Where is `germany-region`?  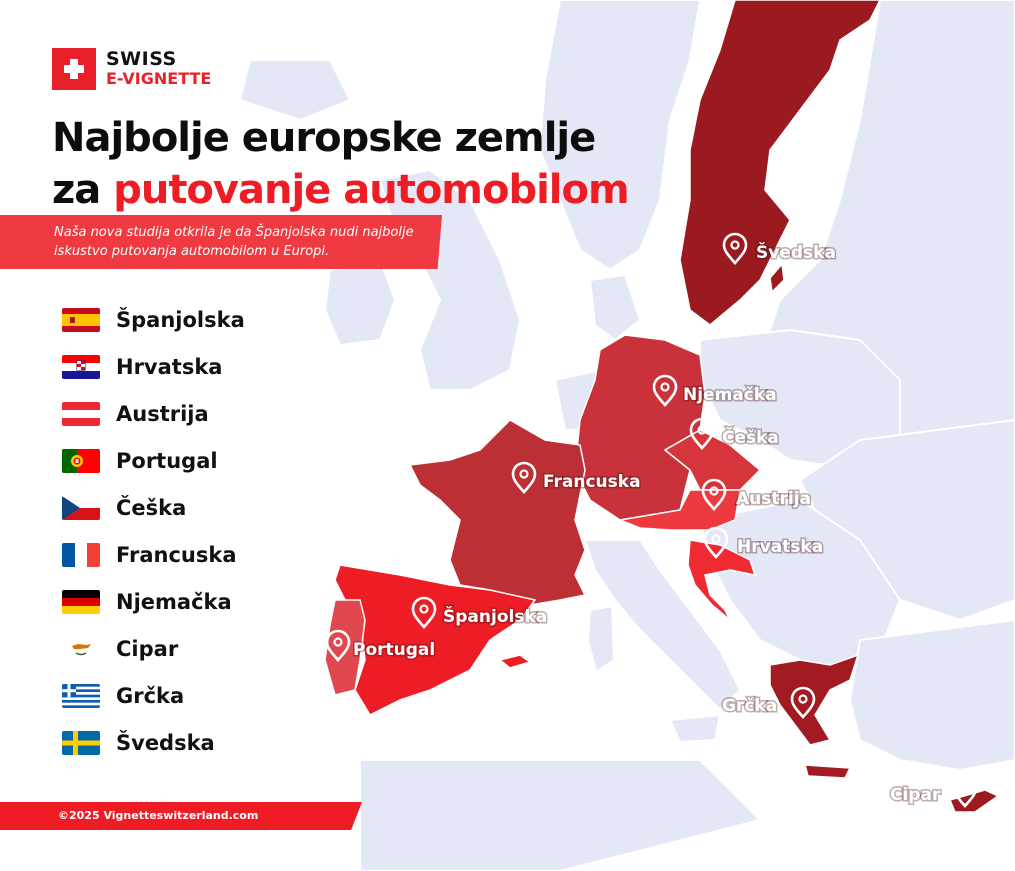 germany-region is located at coordinates (640, 427).